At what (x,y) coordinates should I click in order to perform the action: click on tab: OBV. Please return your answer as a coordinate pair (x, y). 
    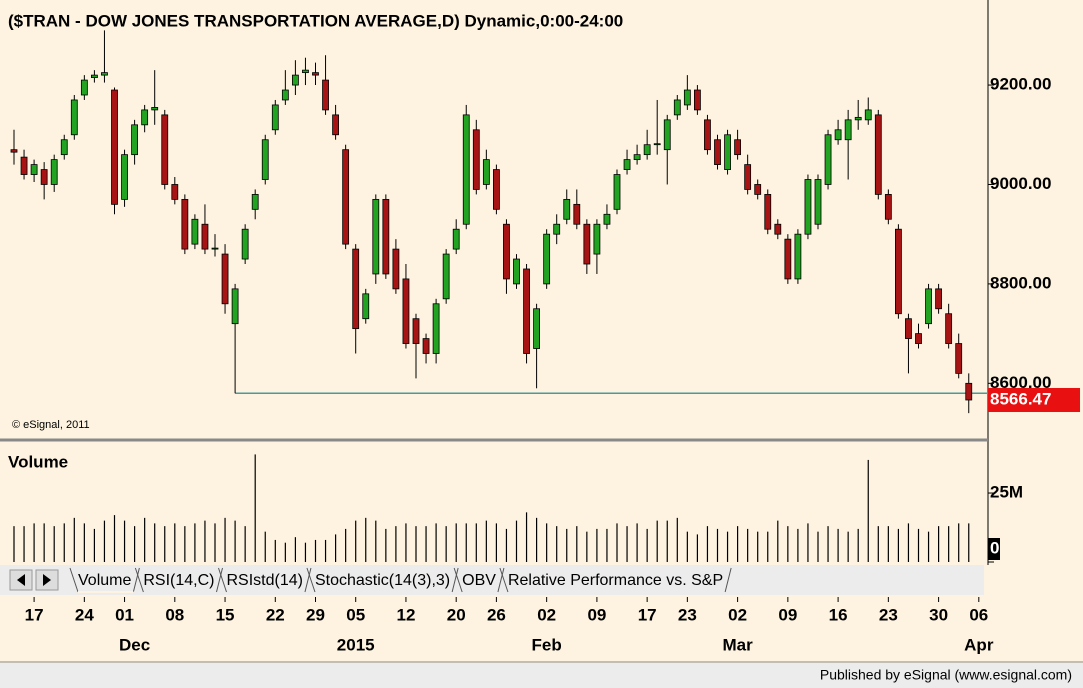
    Looking at the image, I should click on (479, 580).